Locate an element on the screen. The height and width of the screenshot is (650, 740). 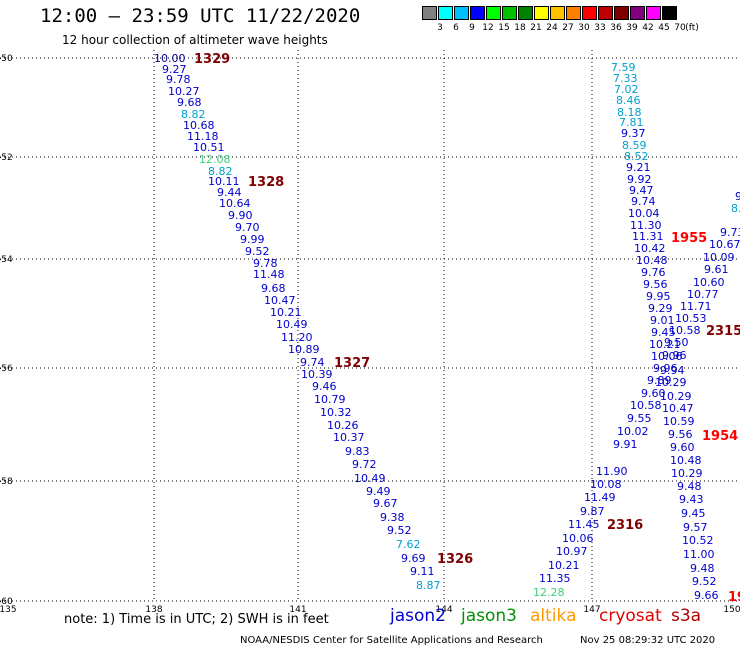
track-number: 1328 is located at coordinates (266, 182).